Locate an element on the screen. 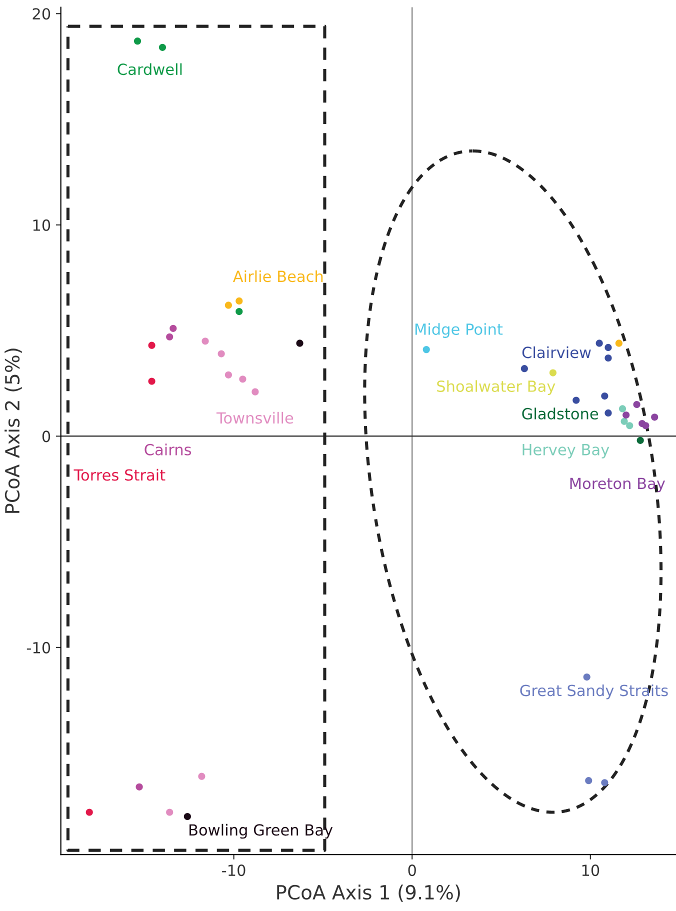 The height and width of the screenshot is (911, 676). y-tick-label: 10 is located at coordinates (41, 225).